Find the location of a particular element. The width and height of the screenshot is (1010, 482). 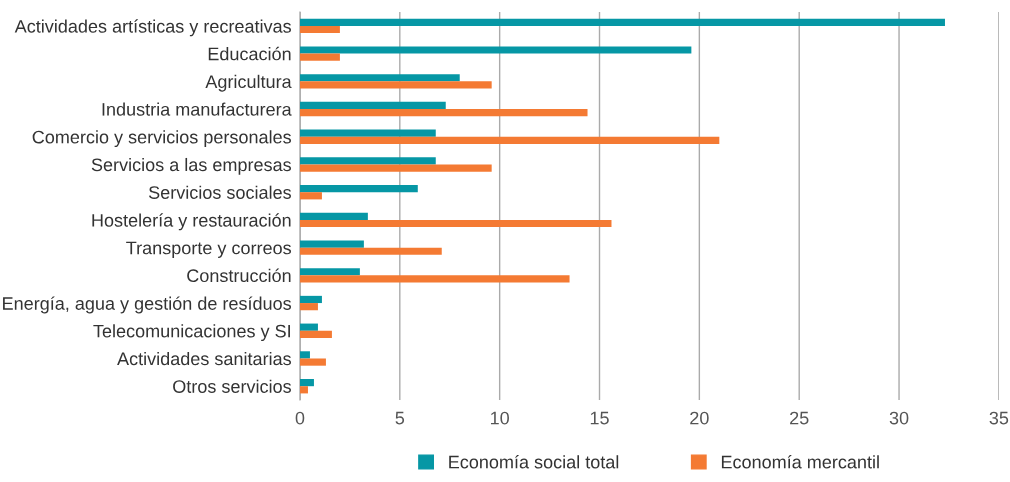

x-tick-label: 15 is located at coordinates (599, 418).